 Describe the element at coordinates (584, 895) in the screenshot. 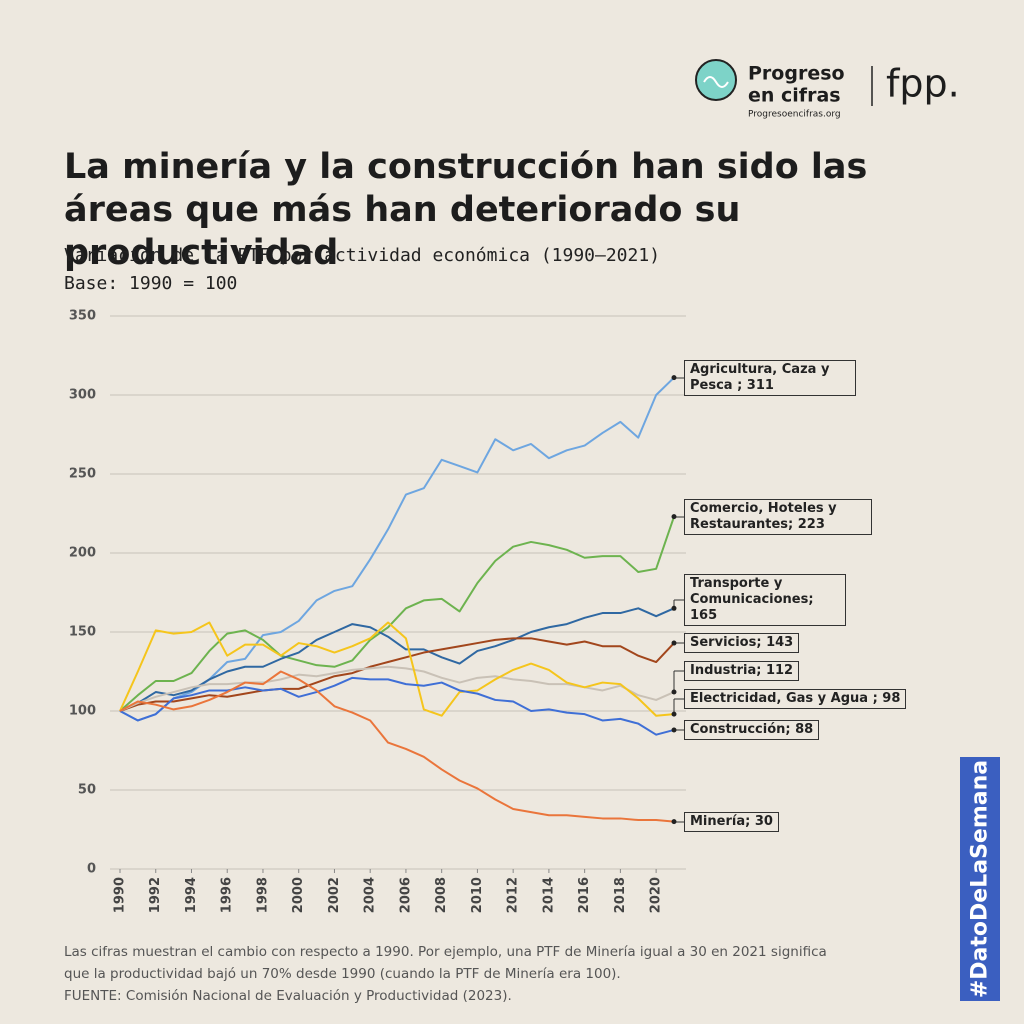

I see `x-tick-label: 2016` at that location.